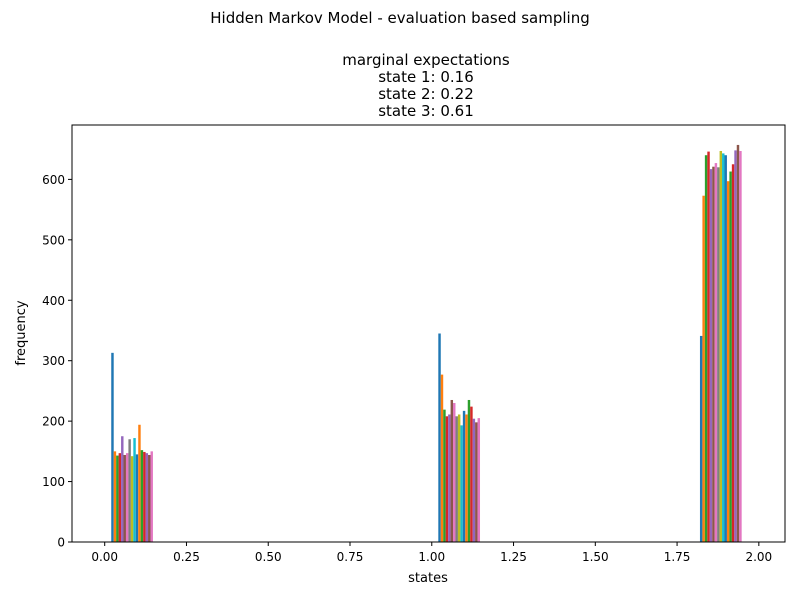 The width and height of the screenshot is (800, 604). I want to click on x-tick-label: 1.25, so click(513, 557).